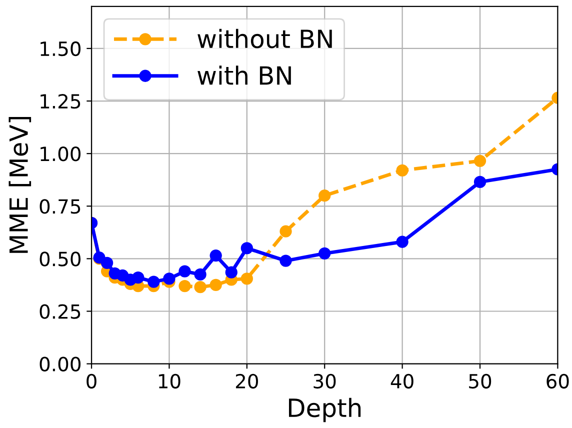 The image size is (572, 428). I want to click on y-tick-label: 1.25, so click(60, 101).